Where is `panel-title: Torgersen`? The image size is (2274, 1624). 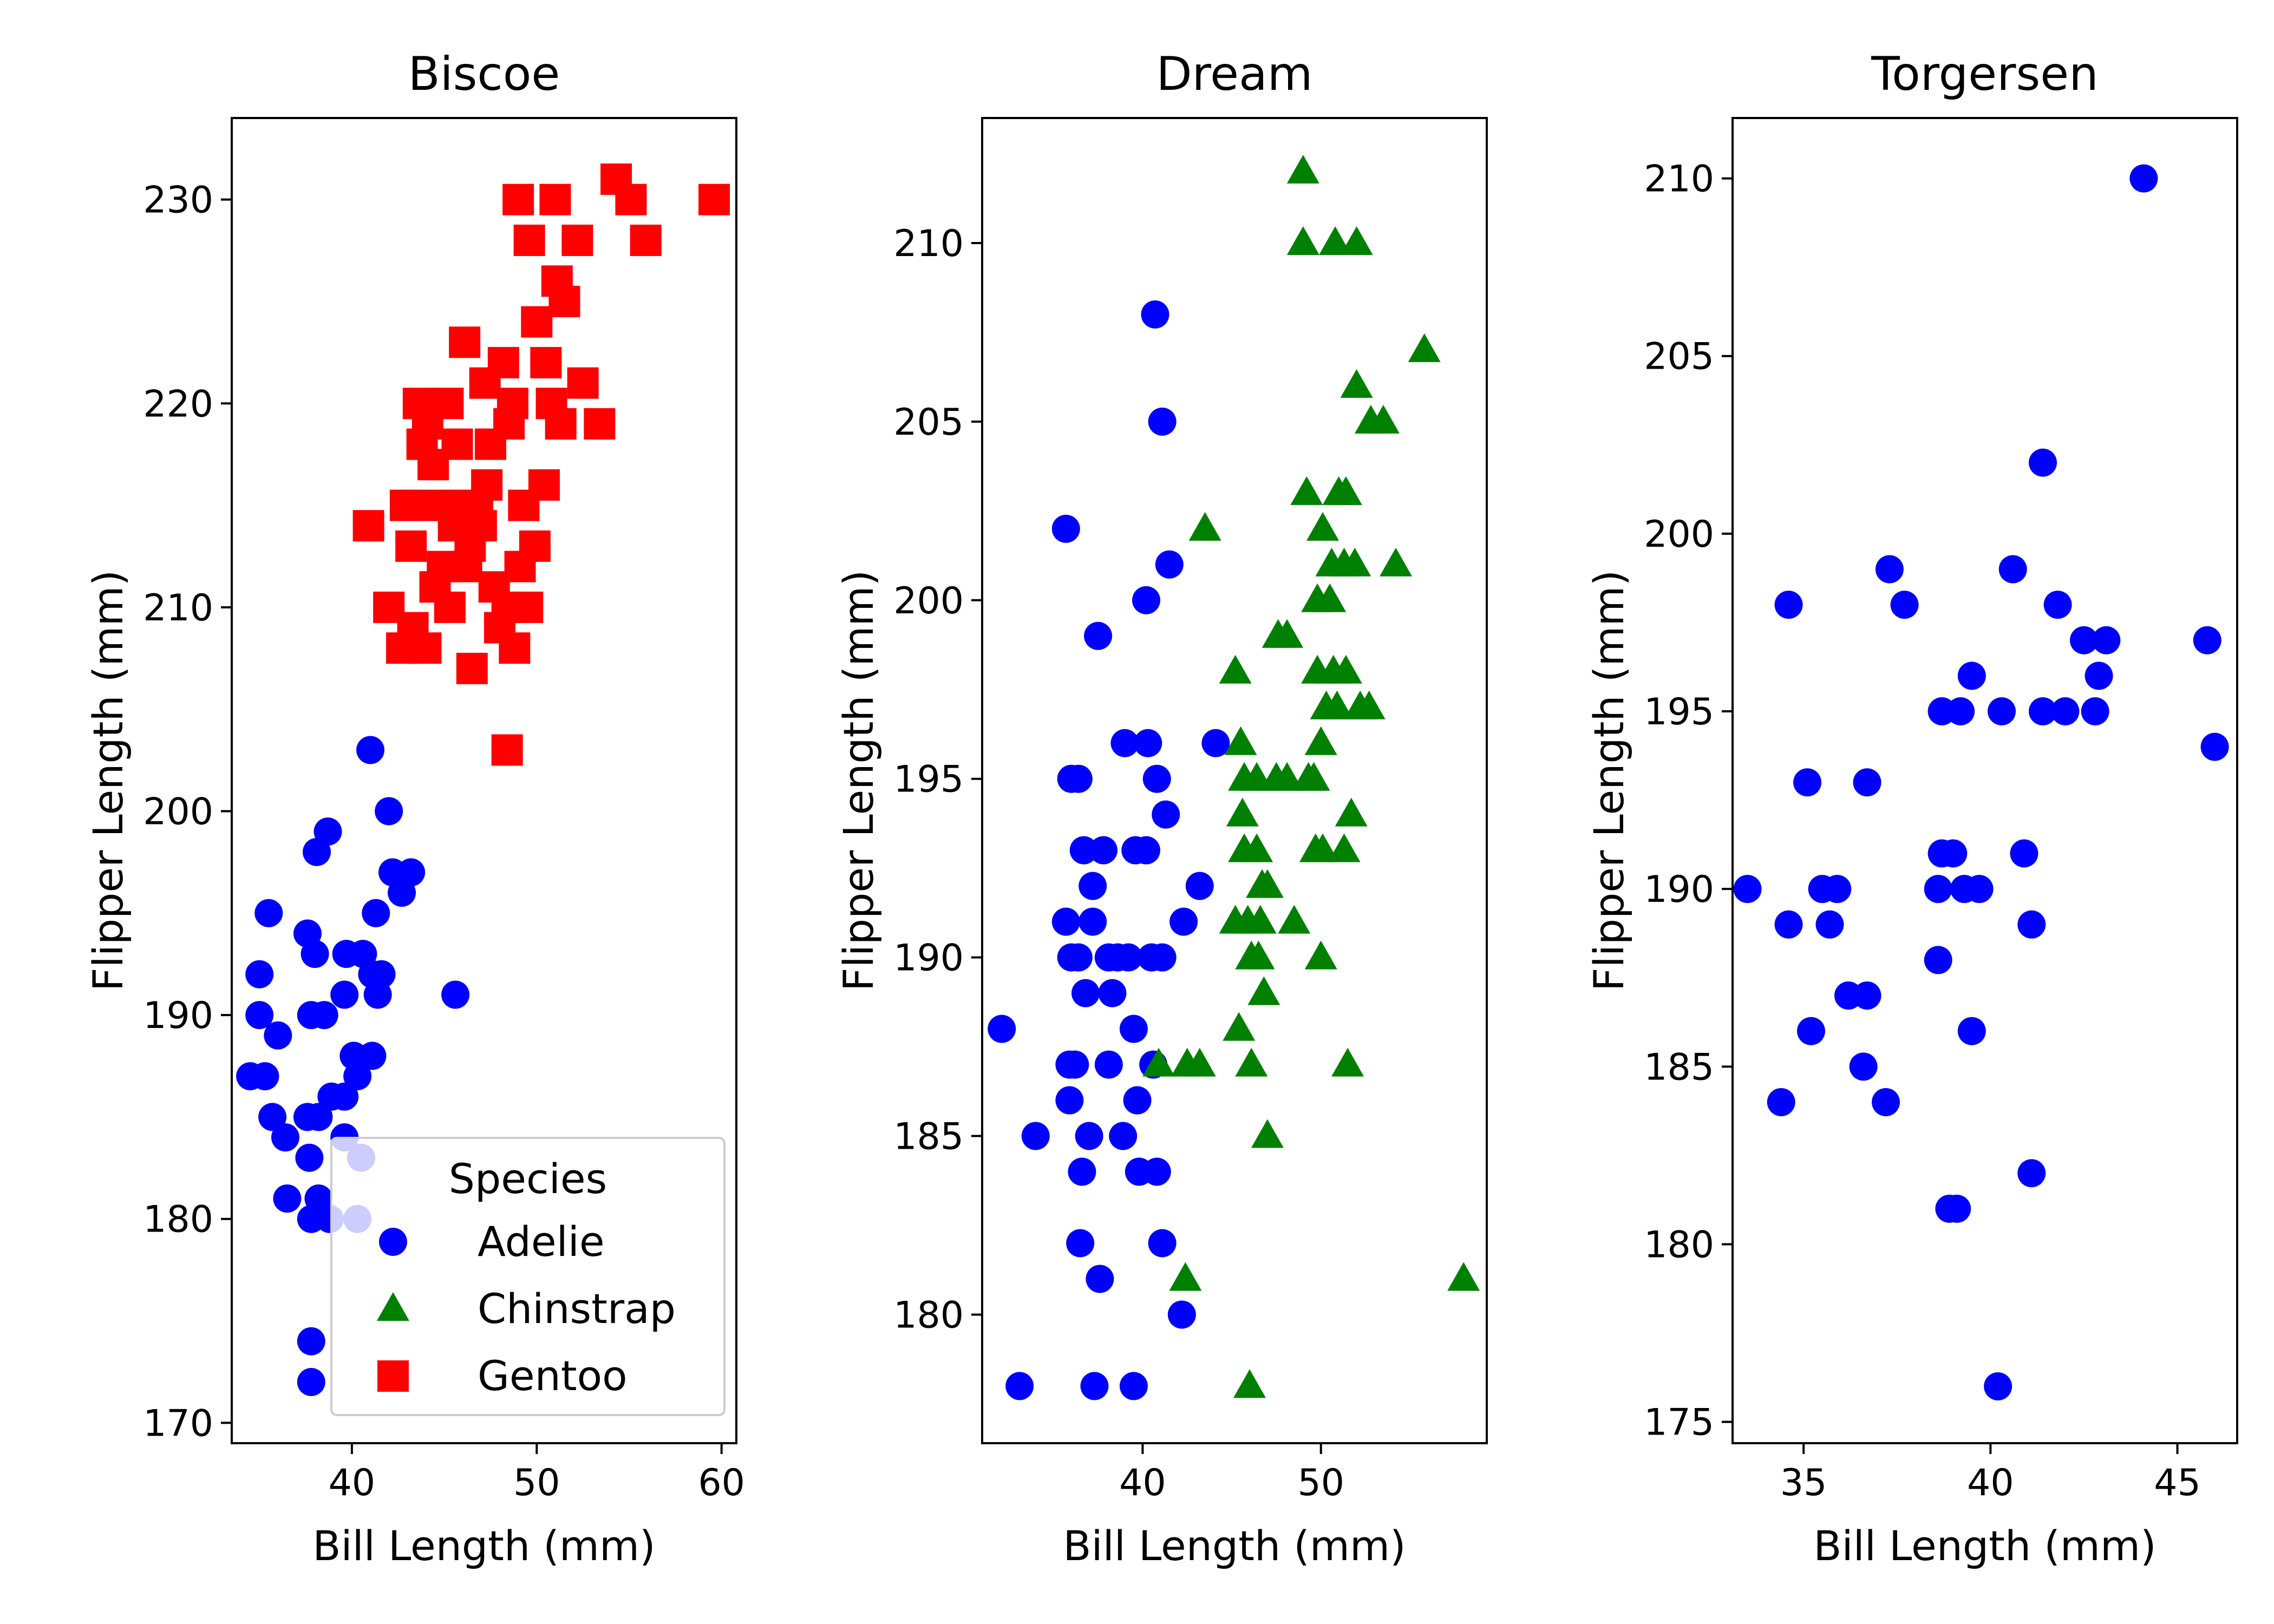
panel-title: Torgersen is located at coordinates (1985, 74).